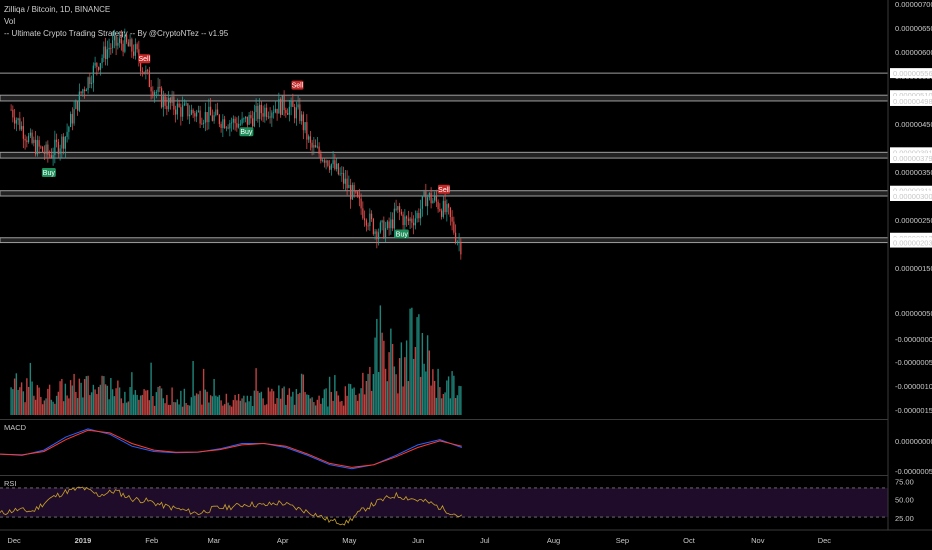 This screenshot has width=932, height=550. I want to click on time-tick-label: Dec, so click(825, 540).